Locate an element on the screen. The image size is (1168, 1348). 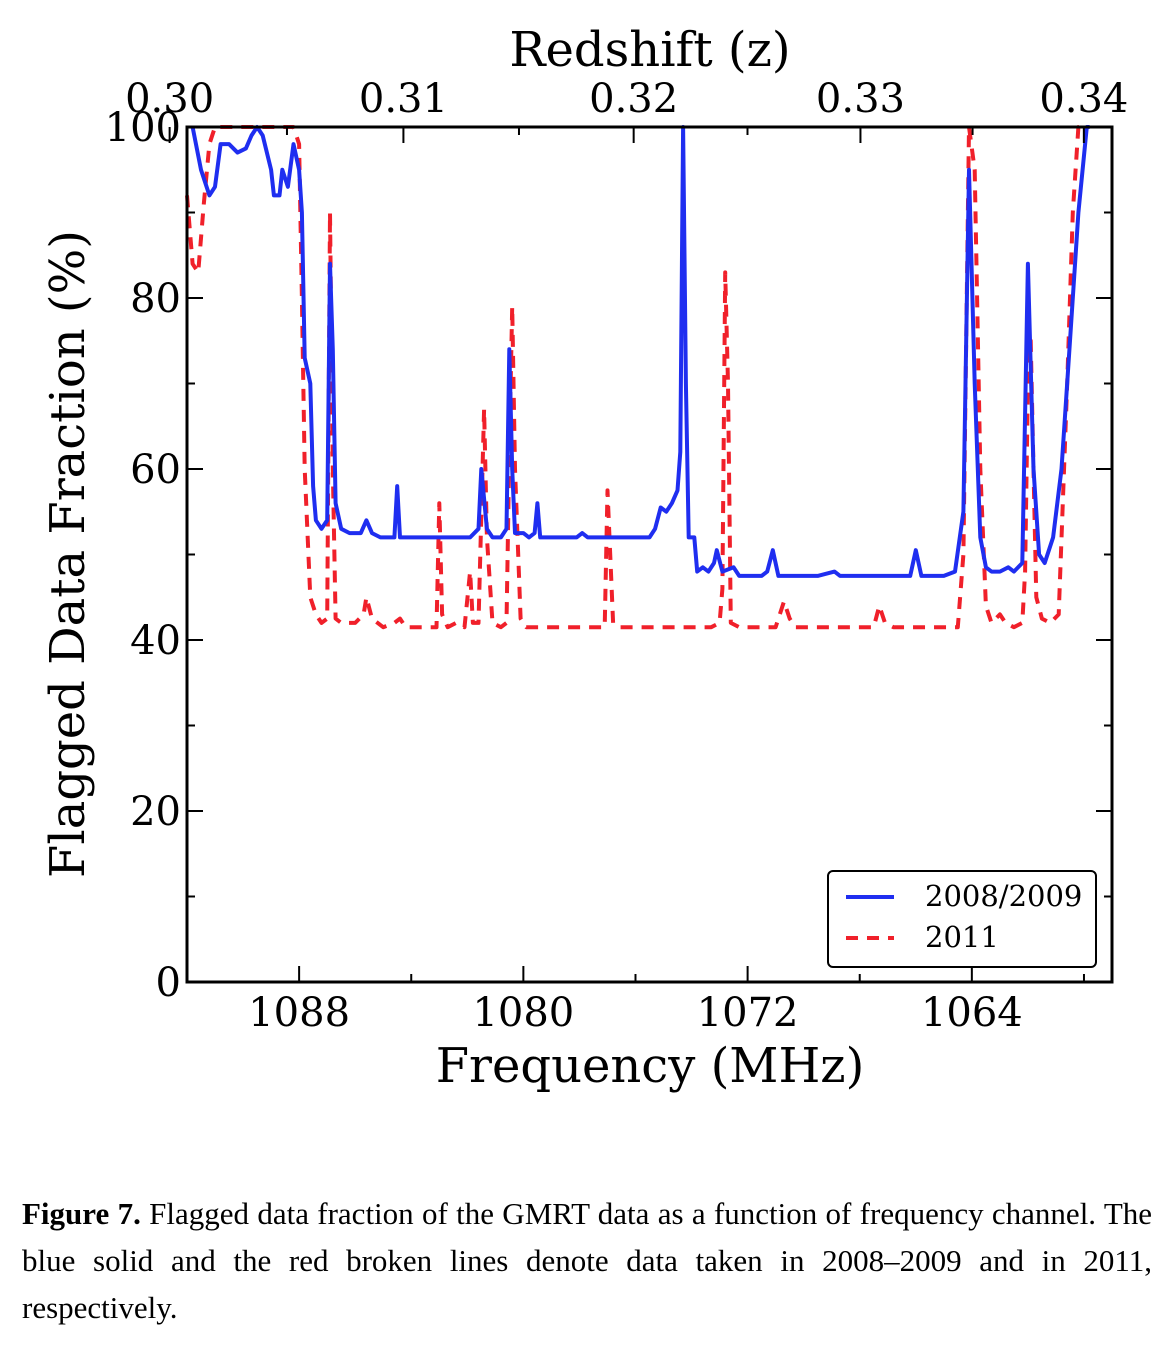
x-tick-label: 1064 is located at coordinates (972, 1013).